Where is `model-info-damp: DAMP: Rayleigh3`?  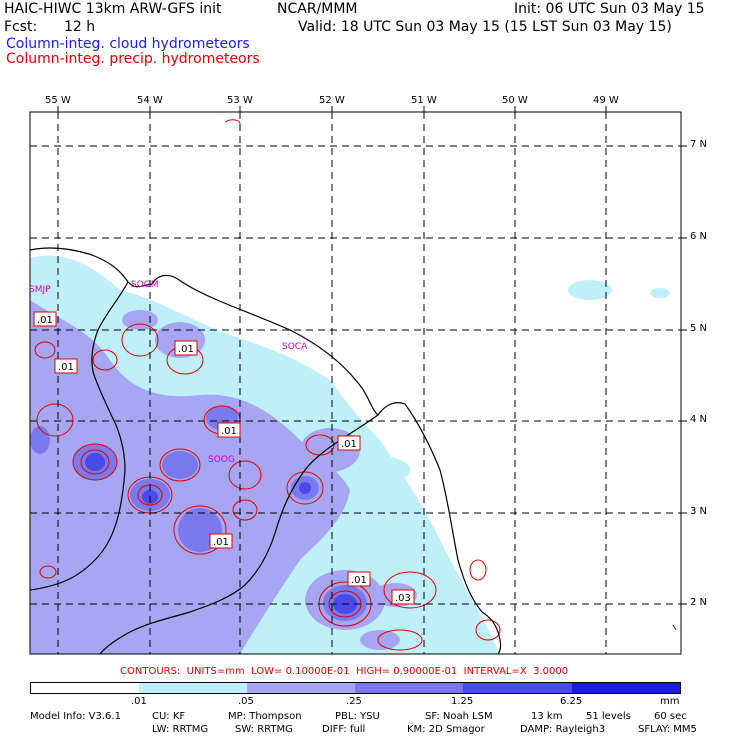 model-info-damp: DAMP: Rayleigh3 is located at coordinates (563, 729).